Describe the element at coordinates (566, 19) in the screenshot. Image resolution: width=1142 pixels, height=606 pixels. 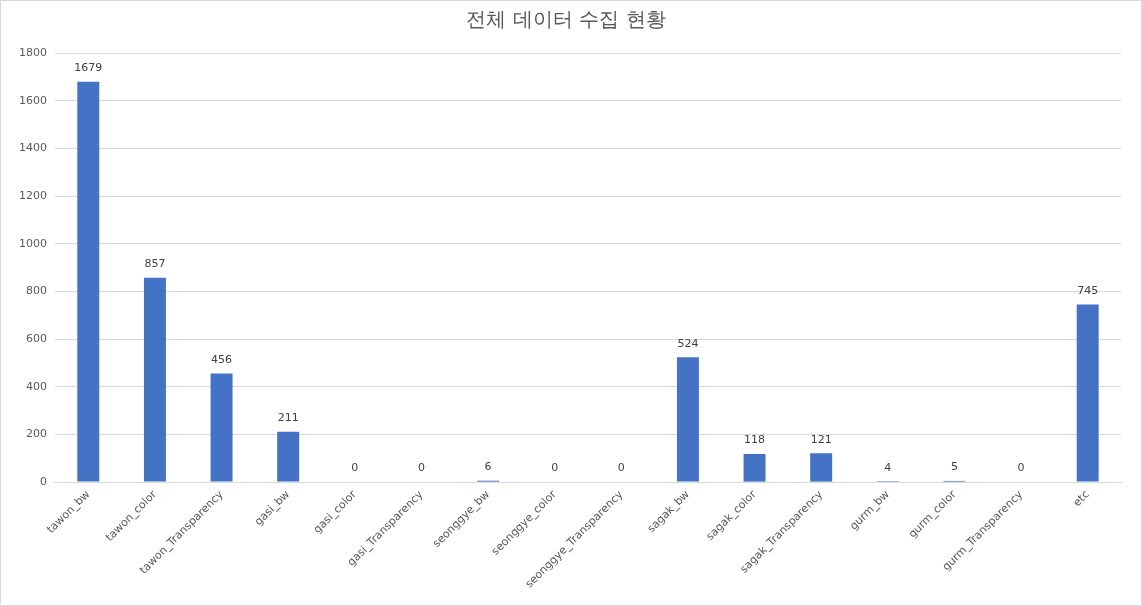
I see `chart-title: 전체 데이터 수집 현황` at that location.